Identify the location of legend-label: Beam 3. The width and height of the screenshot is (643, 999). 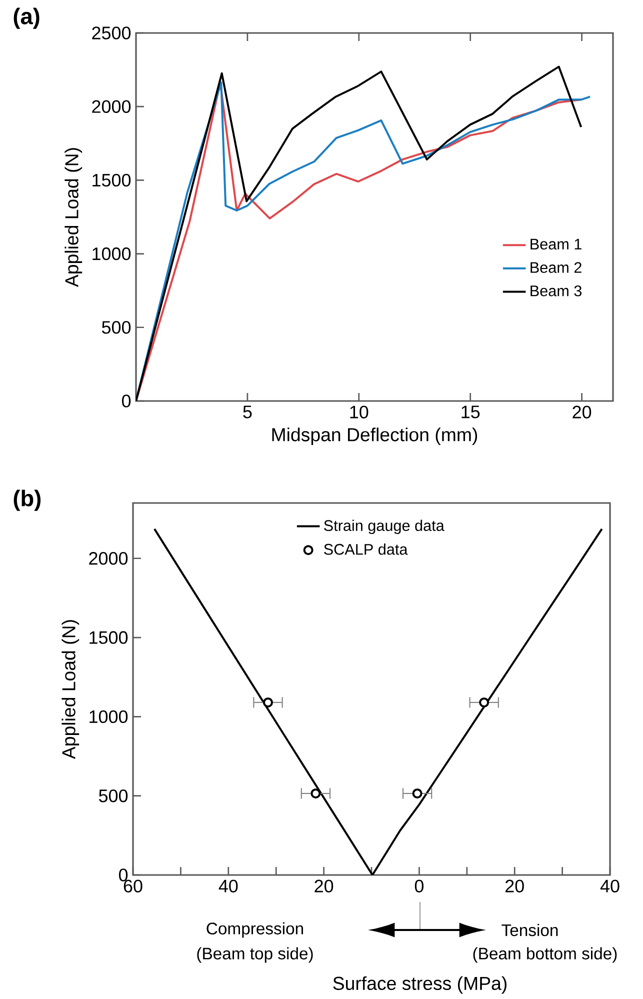
(556, 290).